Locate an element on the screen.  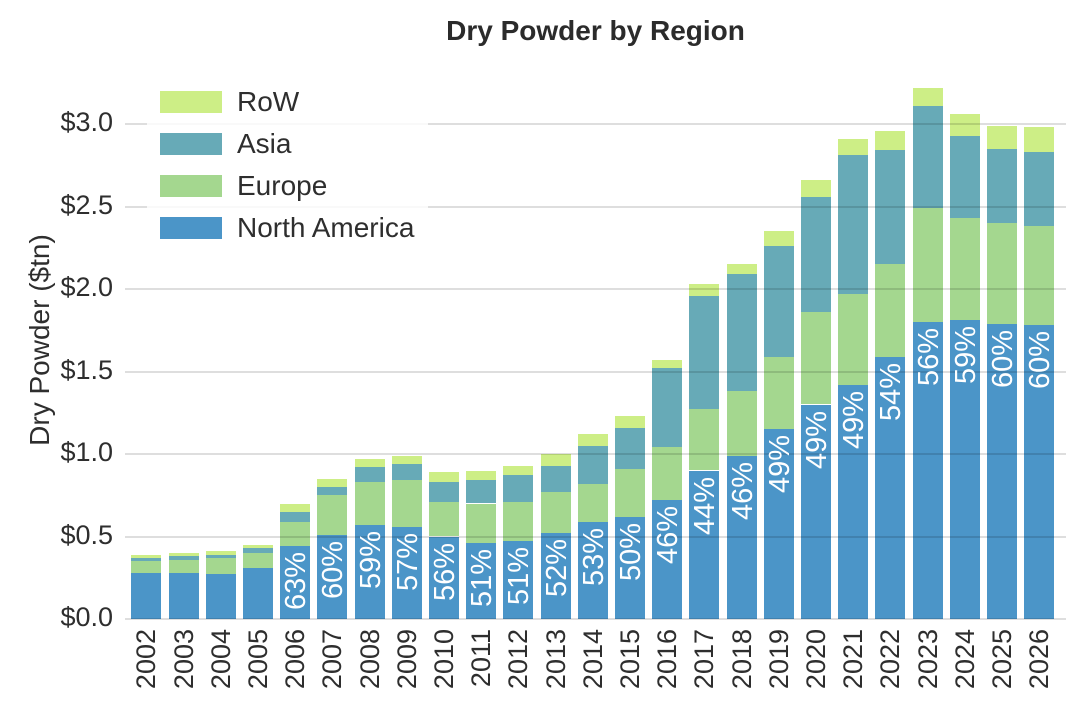
legend: RoW Asia Europe North America is located at coordinates (288, 164).